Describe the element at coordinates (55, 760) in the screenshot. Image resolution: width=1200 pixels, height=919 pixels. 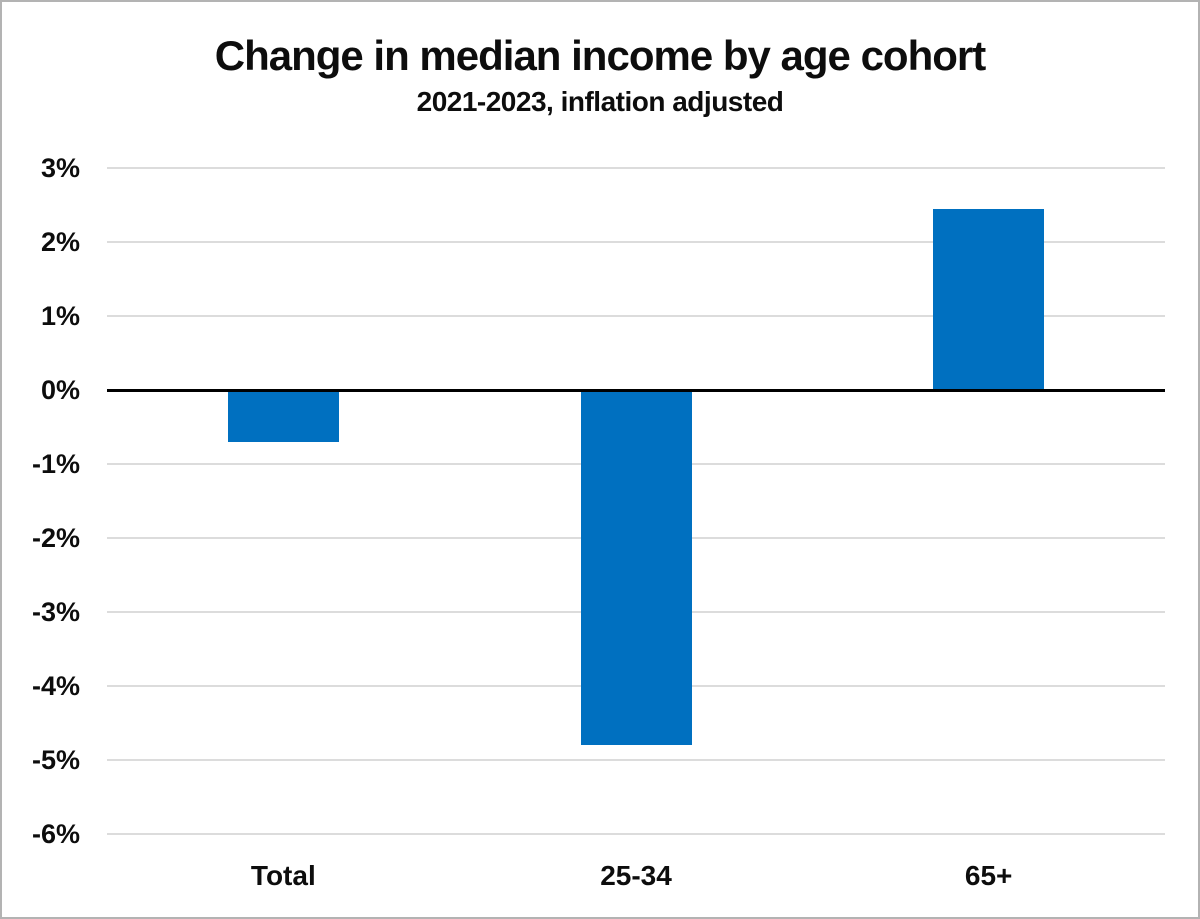
I see `y-axis-tick-label: -5%` at that location.